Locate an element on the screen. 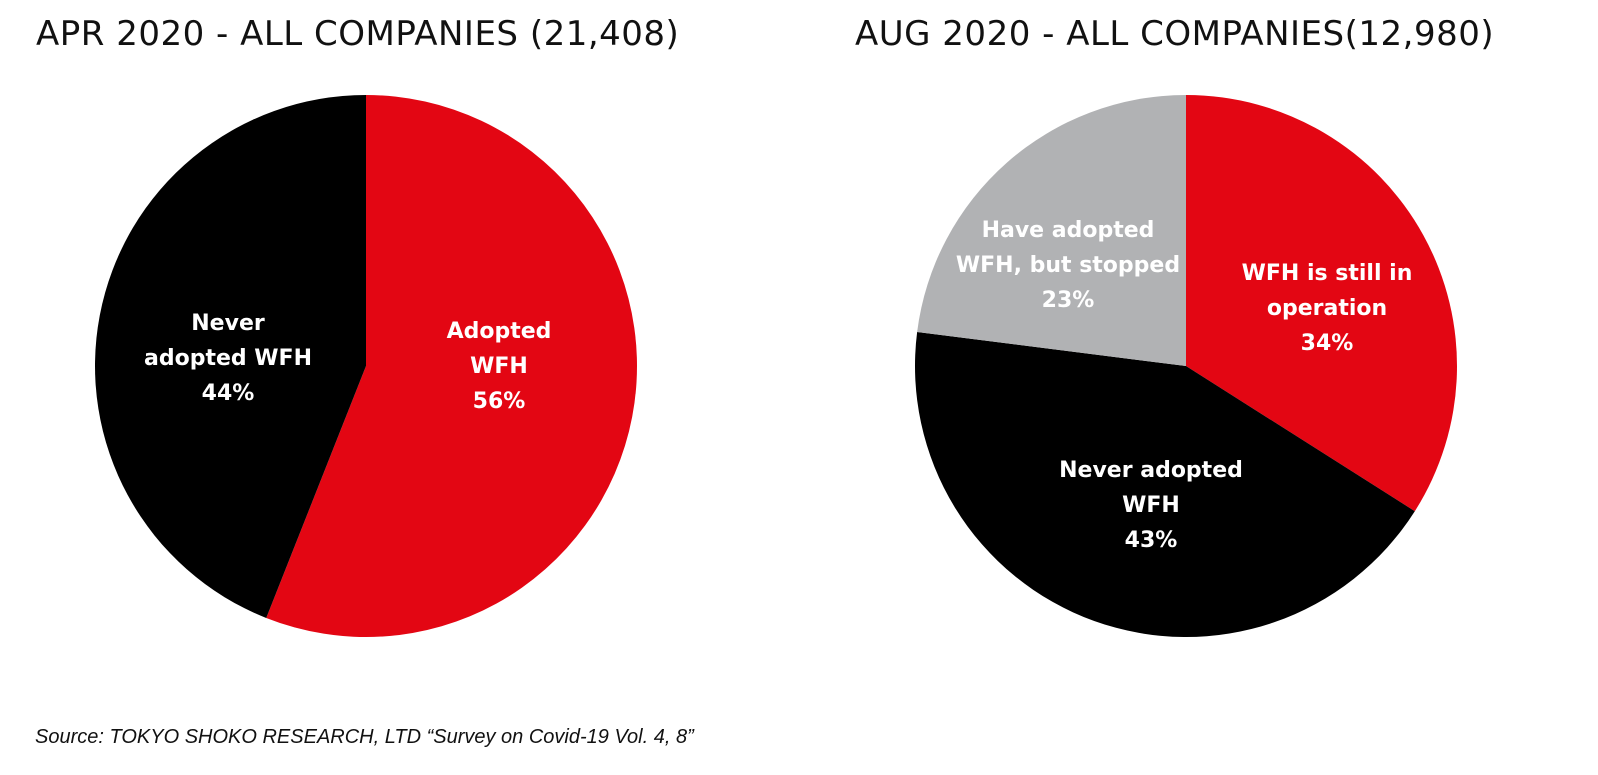  slice-label-line: Have adopted is located at coordinates (1068, 230).